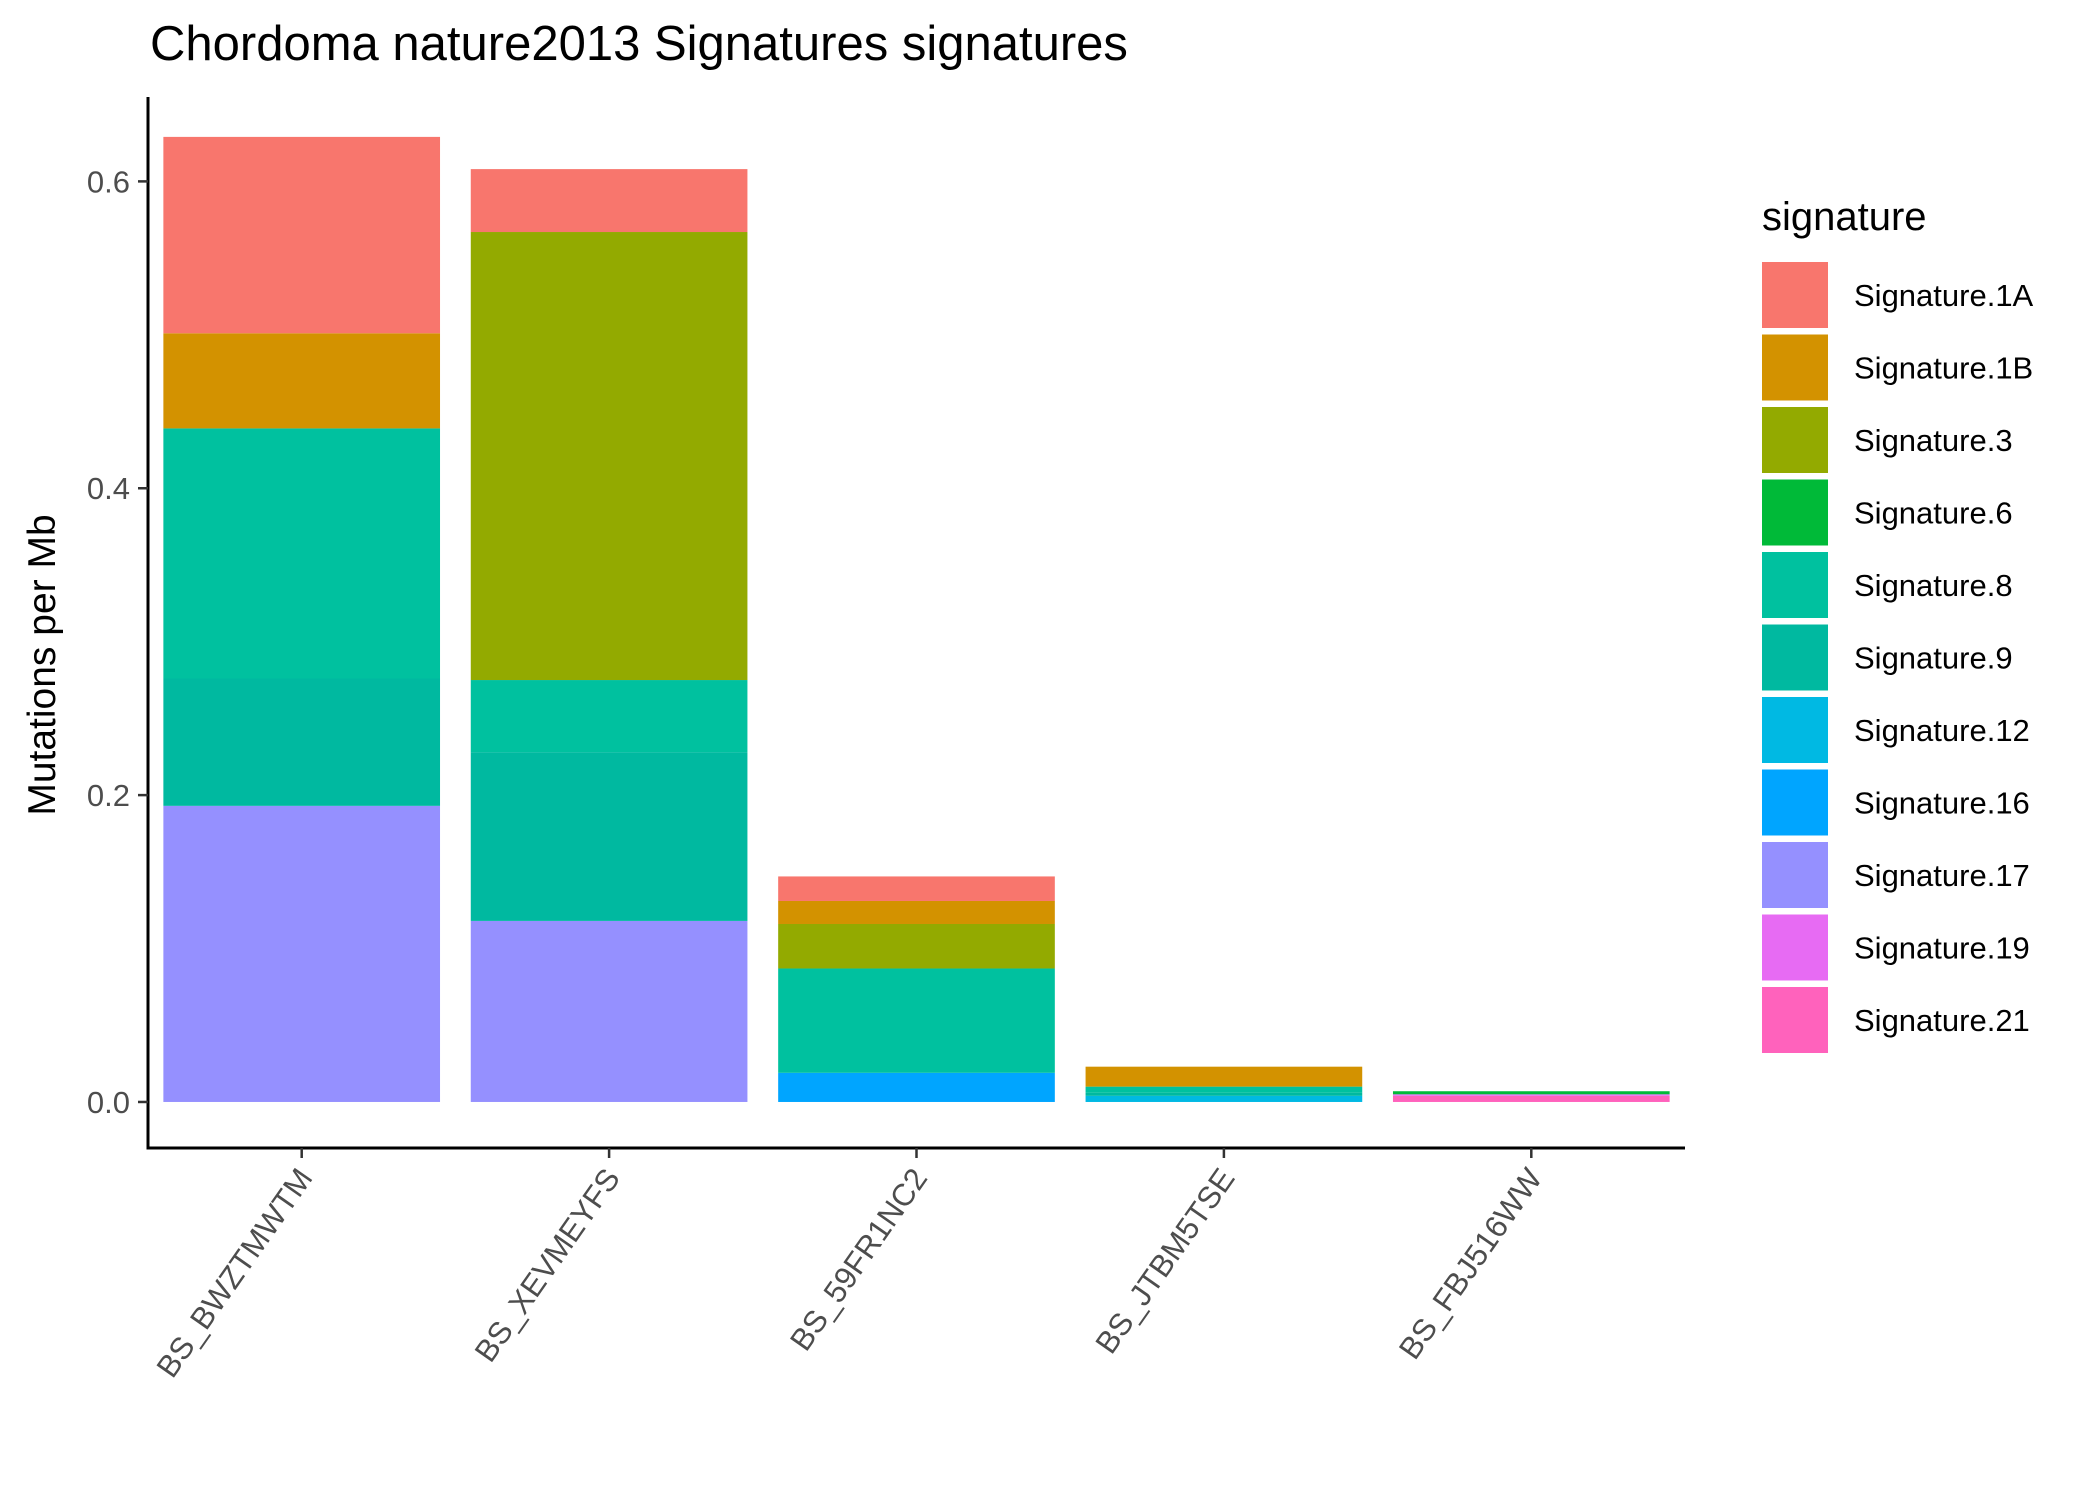 The image size is (2099, 1499). I want to click on y-tick-label: 0.4, so click(108, 488).